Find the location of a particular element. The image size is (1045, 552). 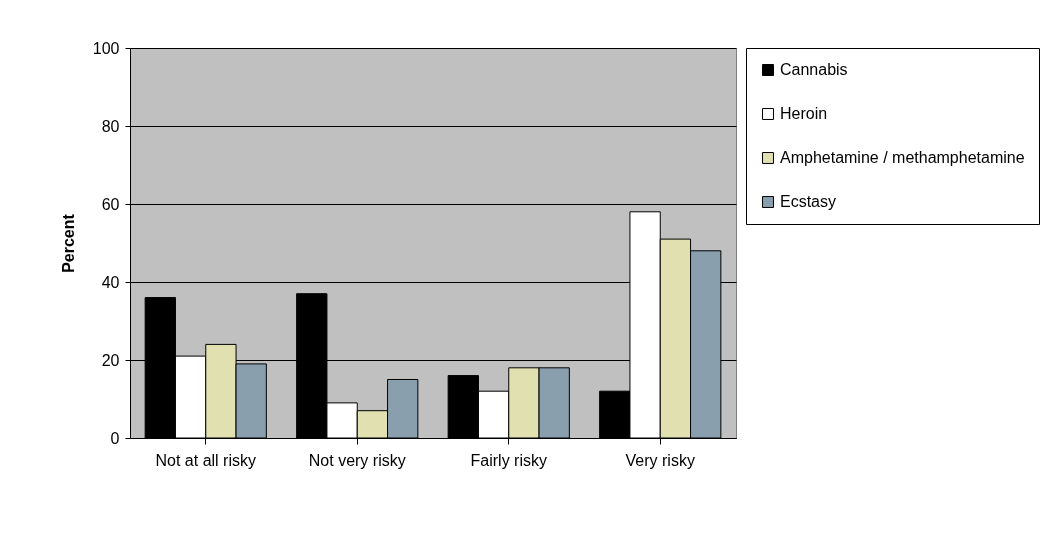

legend-label: Heroin is located at coordinates (804, 113).